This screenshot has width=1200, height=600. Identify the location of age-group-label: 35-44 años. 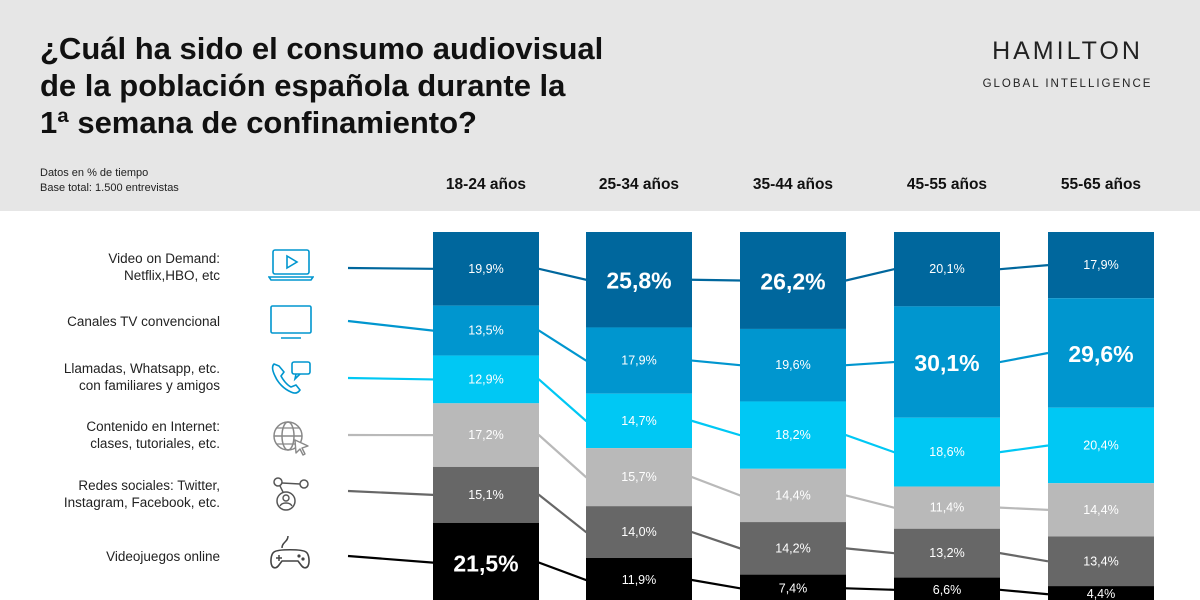
(793, 184).